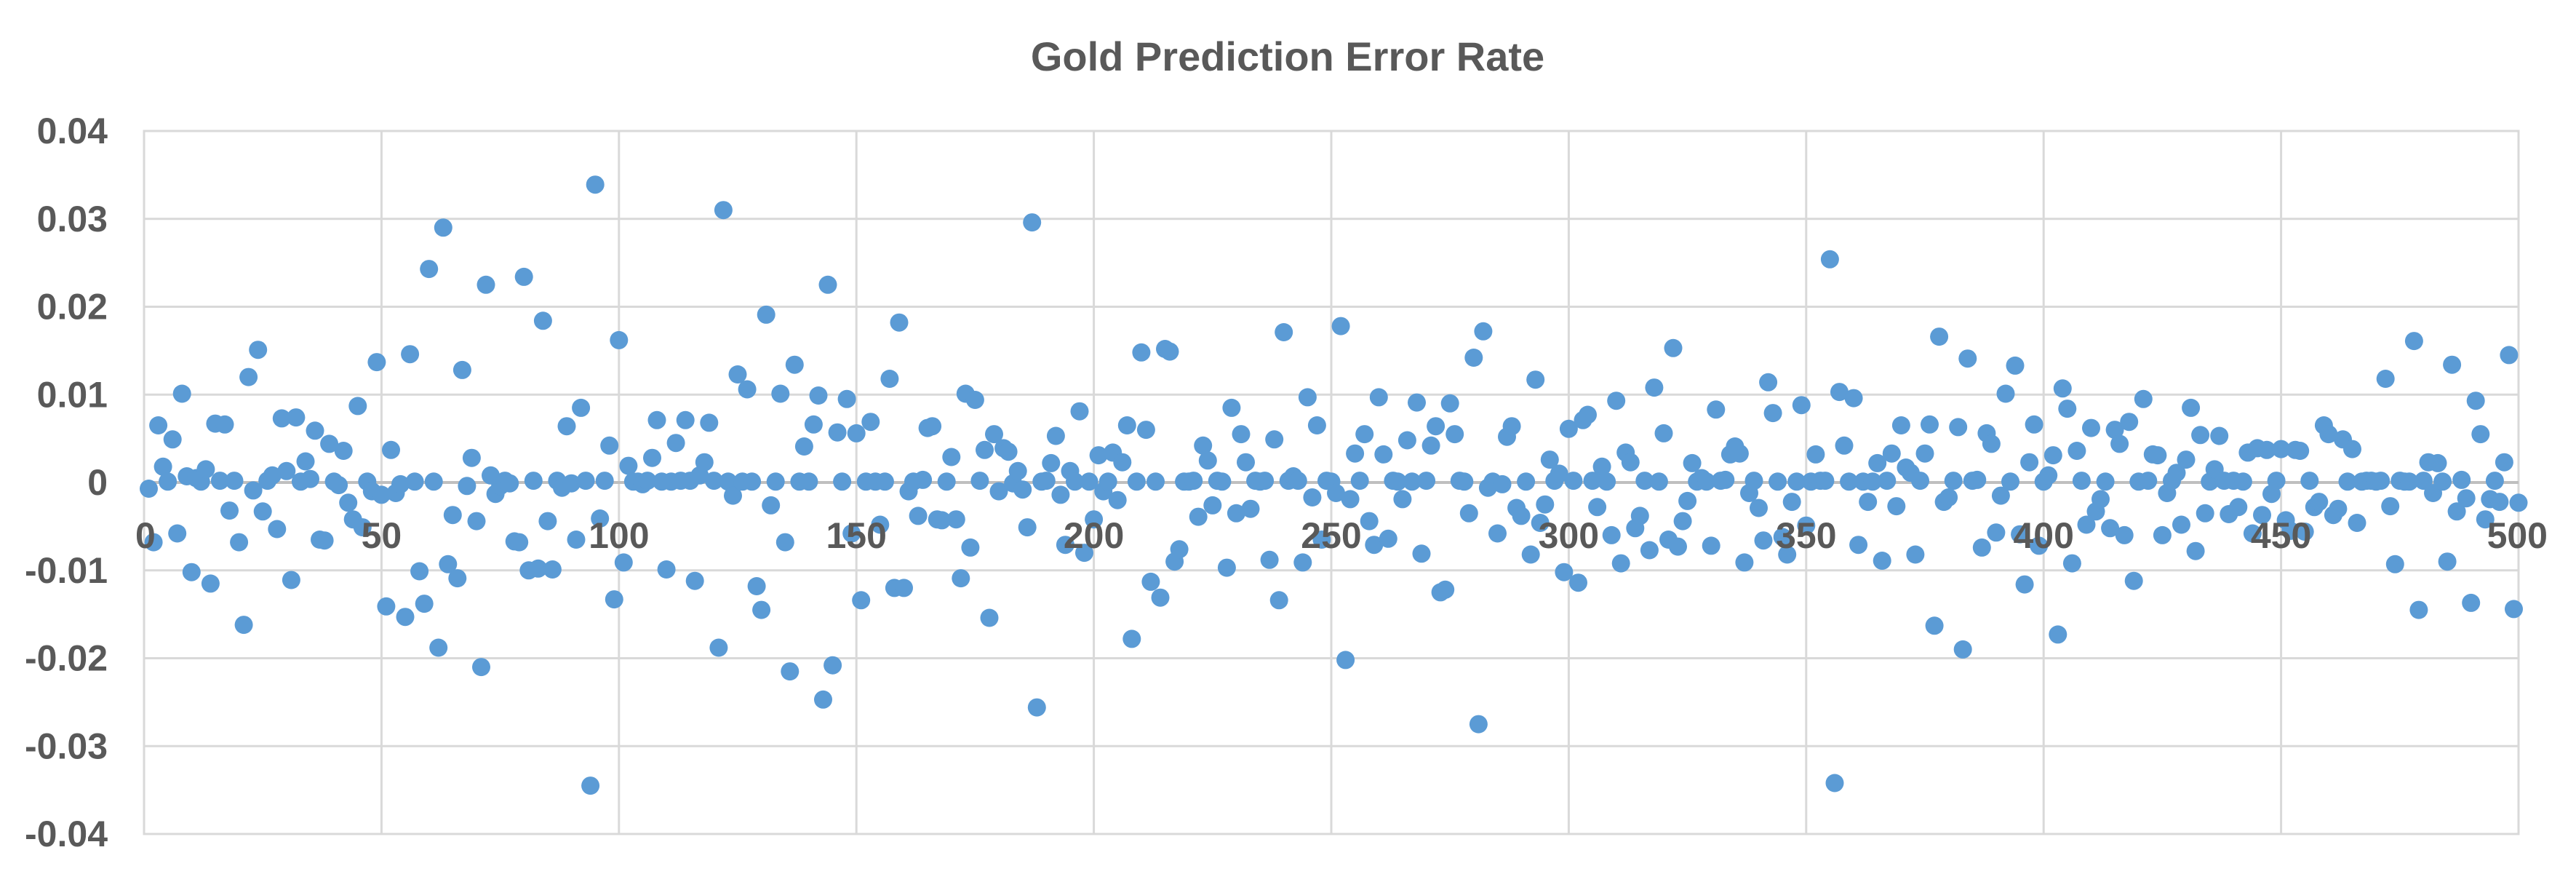 The height and width of the screenshot is (874, 2576). I want to click on x-tick-label: 200, so click(1094, 535).